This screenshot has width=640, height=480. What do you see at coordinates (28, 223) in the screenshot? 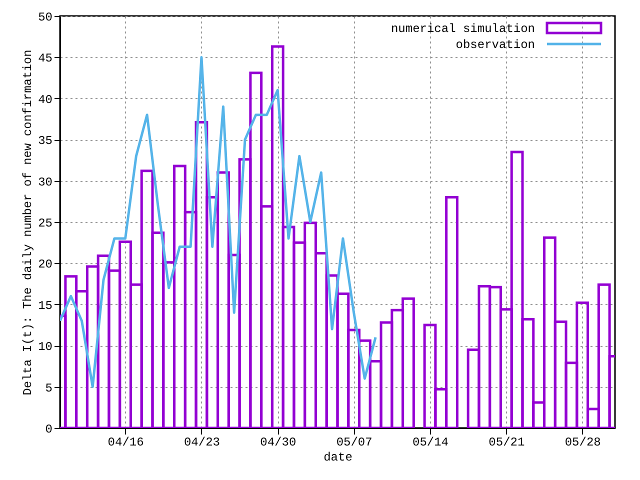
I see `y-axis-title: Delta I(t): The daily number of new confirmation` at bounding box center [28, 223].